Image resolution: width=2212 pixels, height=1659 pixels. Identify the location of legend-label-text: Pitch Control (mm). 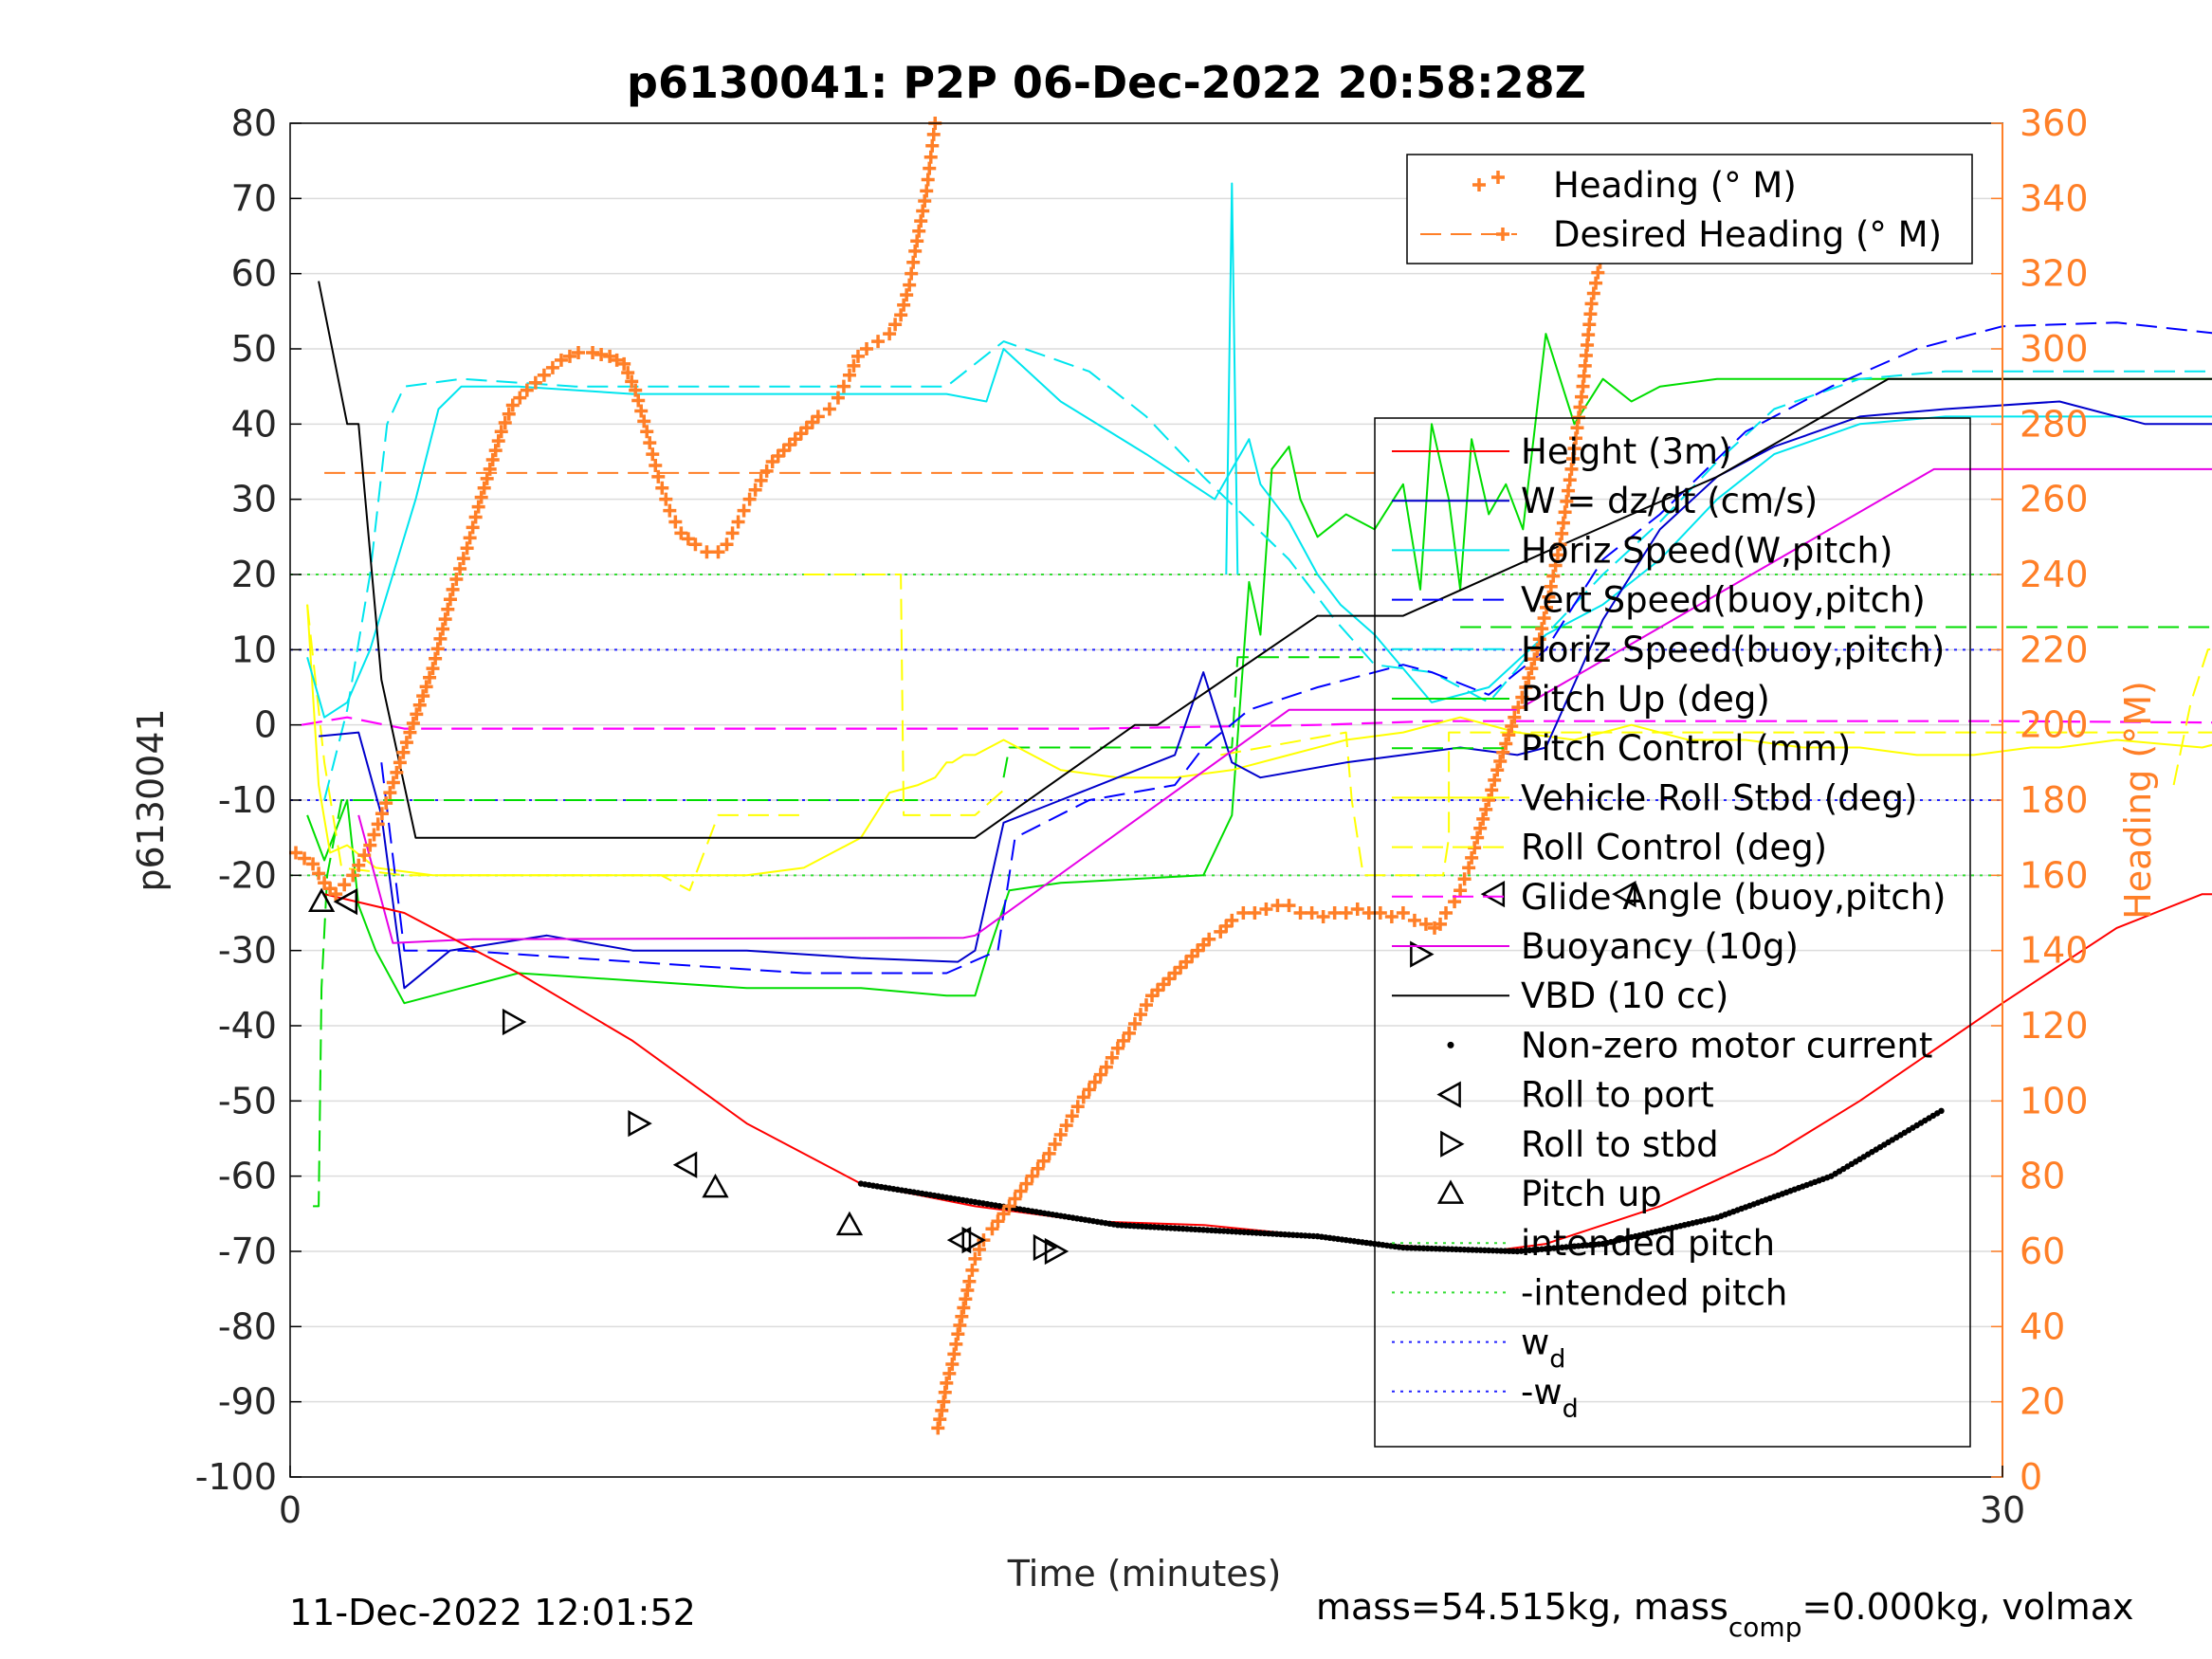
(1686, 748).